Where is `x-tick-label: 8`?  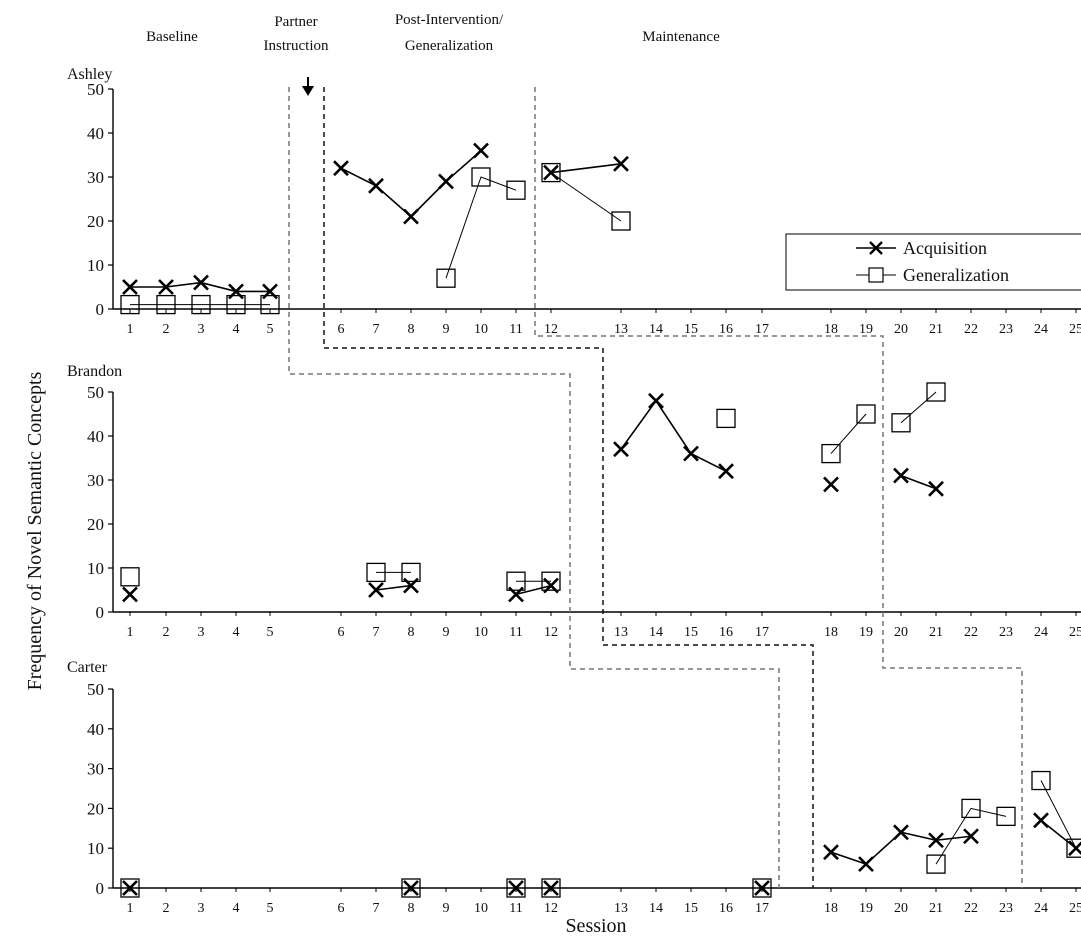
x-tick-label: 8 is located at coordinates (411, 908).